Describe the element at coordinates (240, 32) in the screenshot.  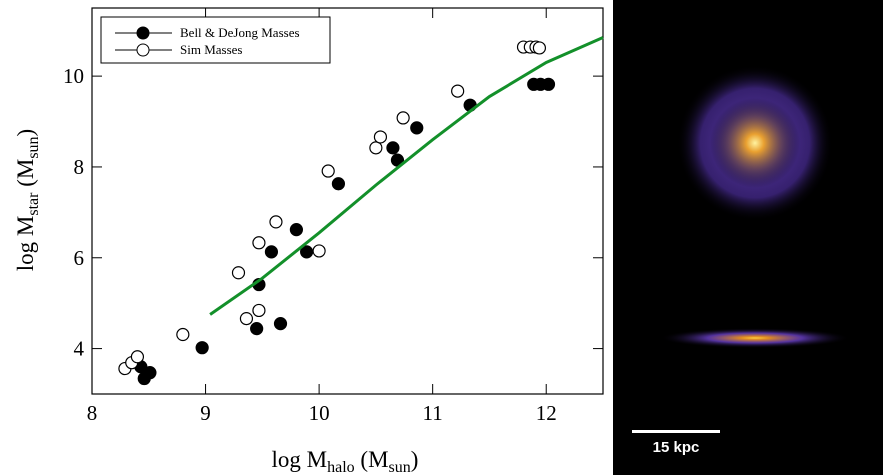
I see `legend-label: Bell & DeJong Masses` at that location.